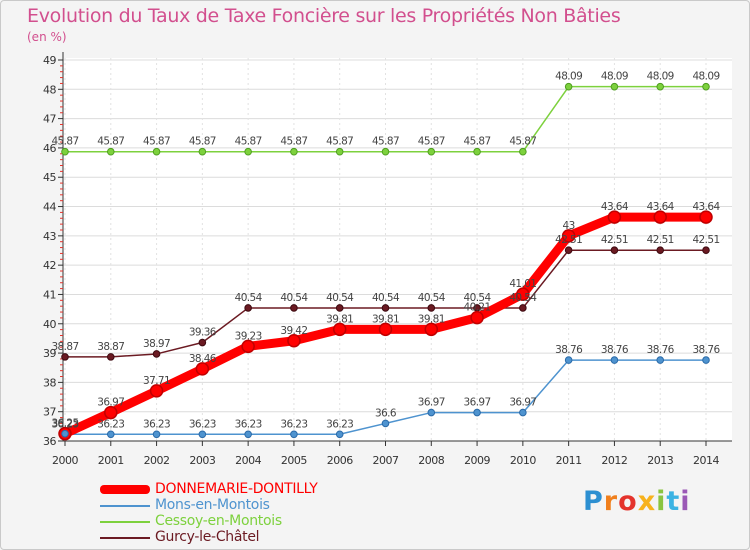 This screenshot has height=550, width=750. I want to click on y-tick-label: 45, so click(49, 177).